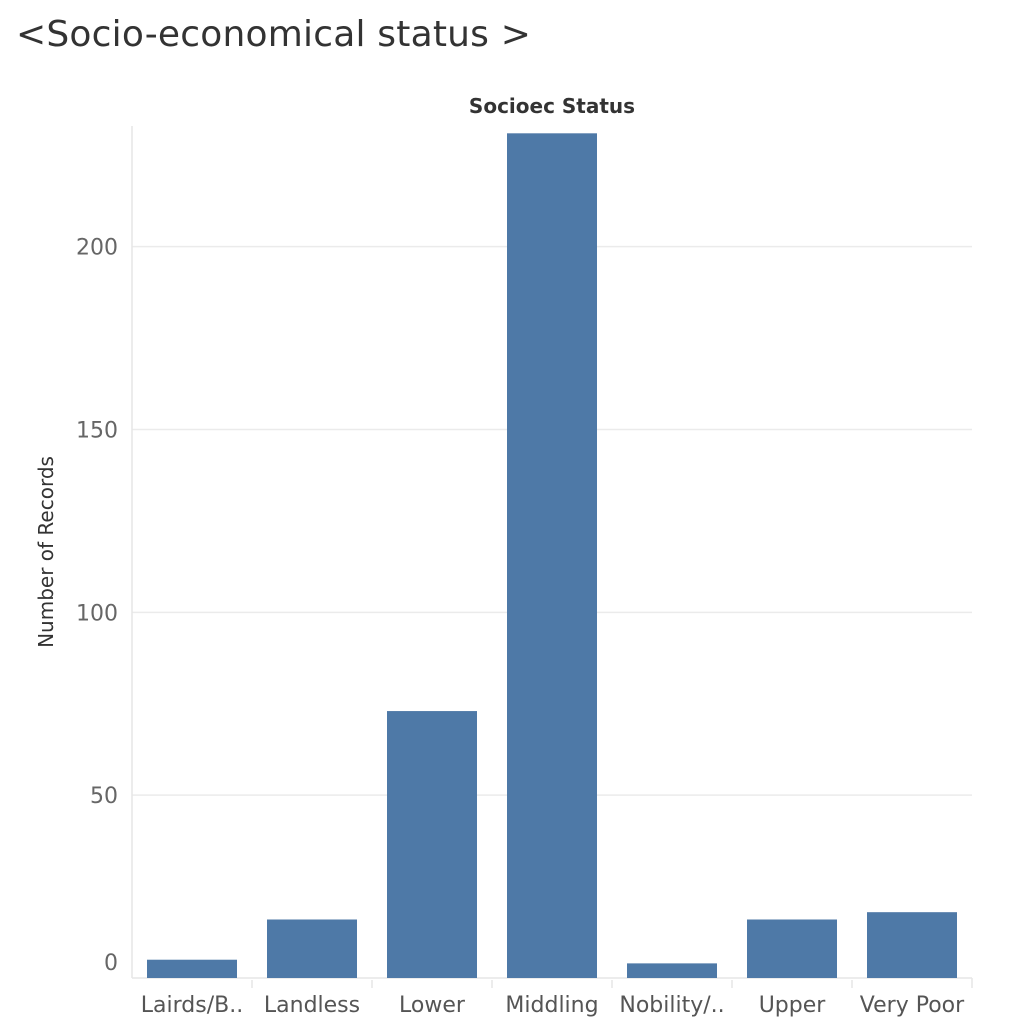 The height and width of the screenshot is (1032, 1010). I want to click on y-tick-label: 150, so click(97, 431).